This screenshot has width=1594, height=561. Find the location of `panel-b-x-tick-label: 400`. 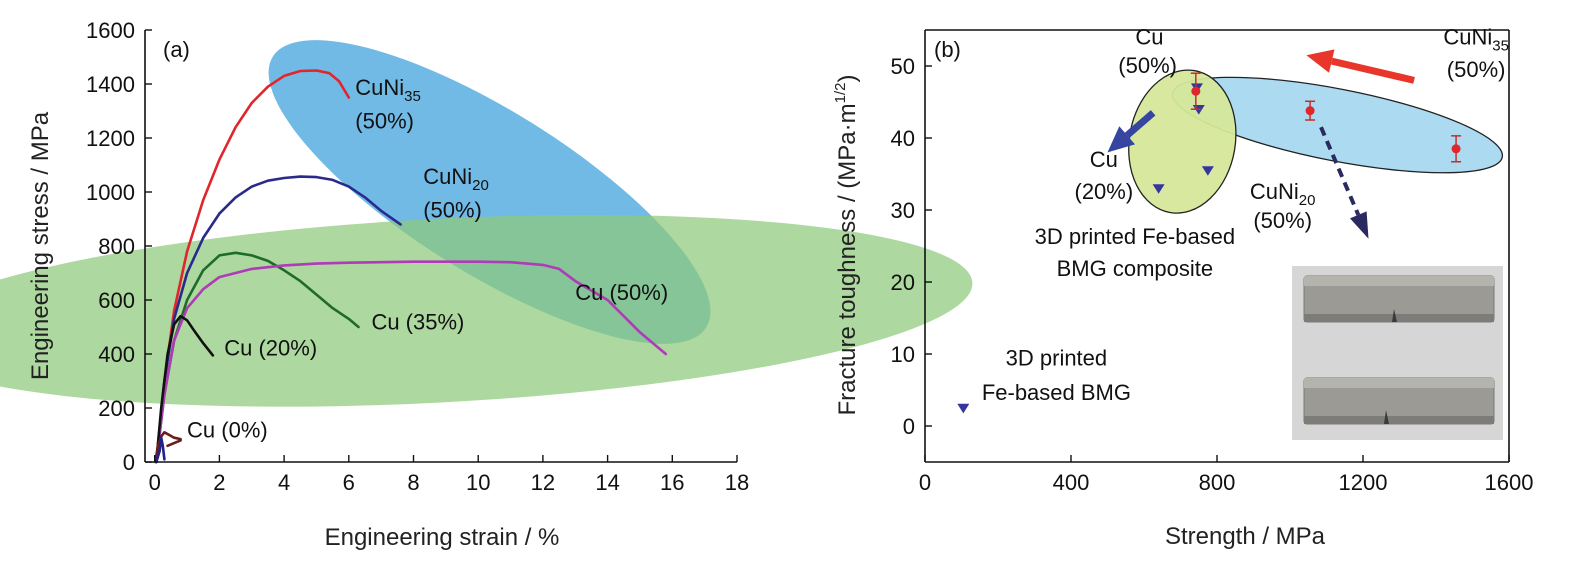

panel-b-x-tick-label: 400 is located at coordinates (1071, 482).